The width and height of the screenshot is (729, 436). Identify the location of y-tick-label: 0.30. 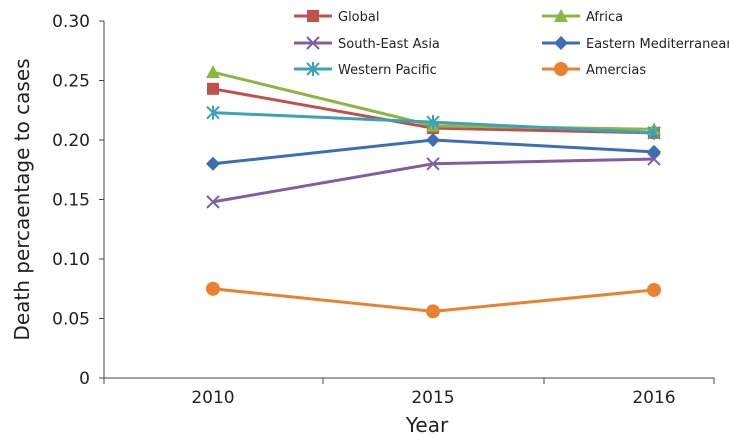
(71, 22).